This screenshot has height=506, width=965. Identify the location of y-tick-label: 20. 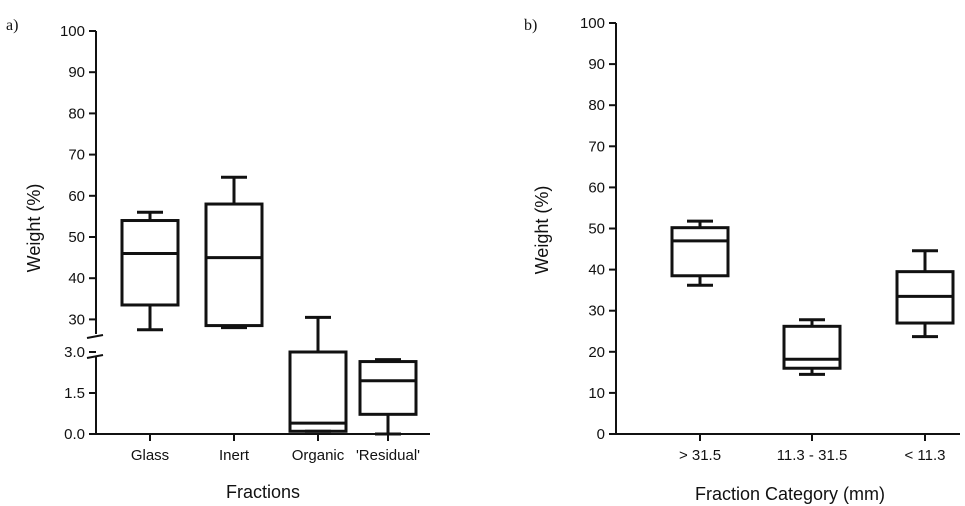
(596, 352).